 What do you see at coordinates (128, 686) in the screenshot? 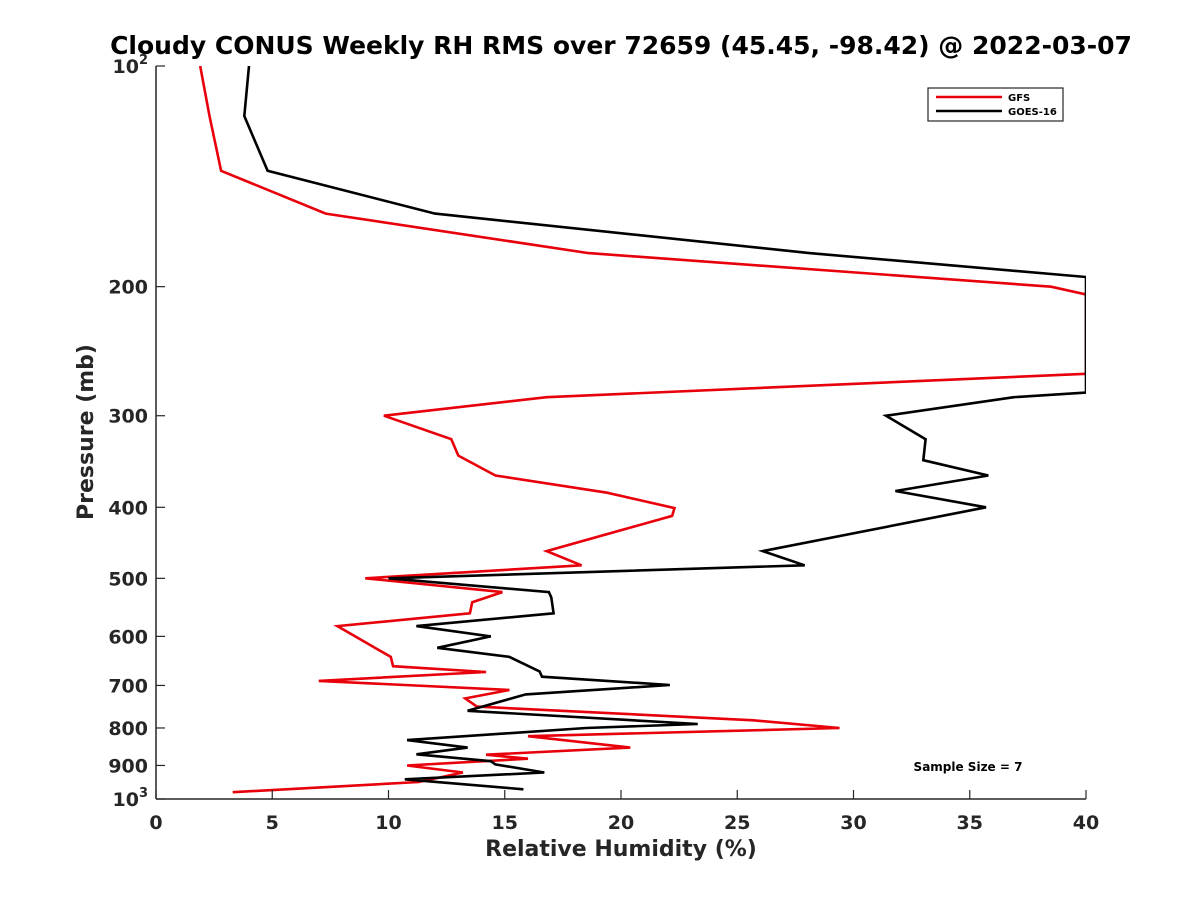
I see `y-tick-label: 700` at bounding box center [128, 686].